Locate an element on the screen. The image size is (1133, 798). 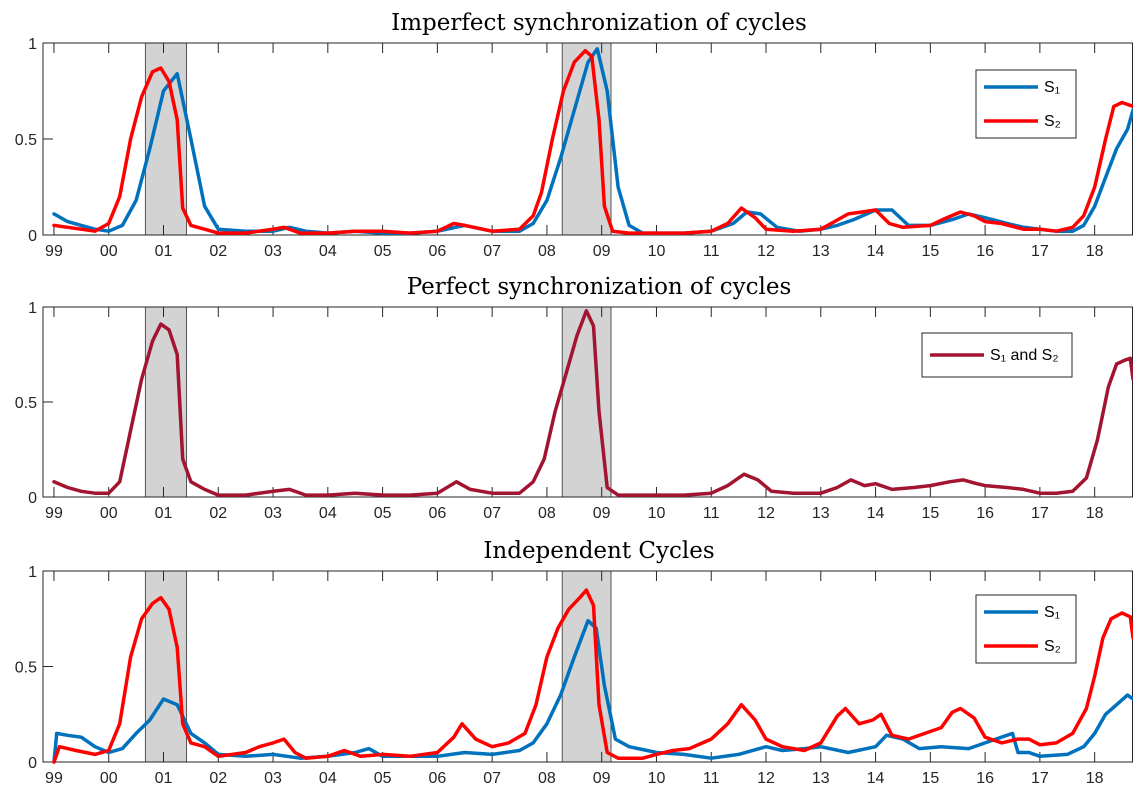
chart-title: Perfect synchronization of cycles is located at coordinates (599, 287).